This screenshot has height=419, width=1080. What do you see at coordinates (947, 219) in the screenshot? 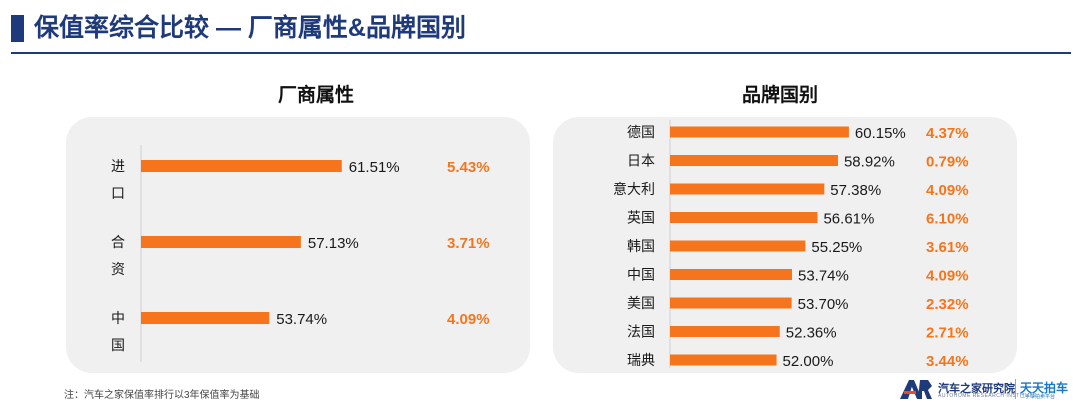
I see `change-label-country-3: 6.10%` at bounding box center [947, 219].